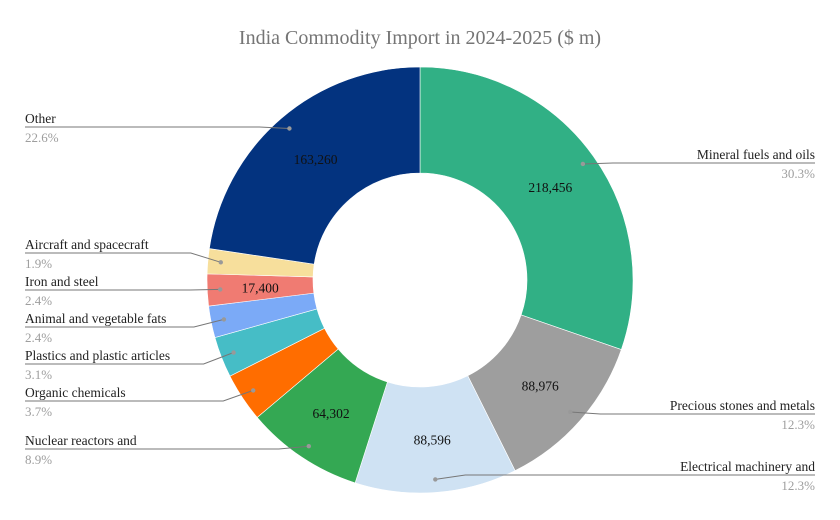 This screenshot has height=520, width=840. Describe the element at coordinates (42, 137) in the screenshot. I see `percent-label-other: 22.6%` at that location.